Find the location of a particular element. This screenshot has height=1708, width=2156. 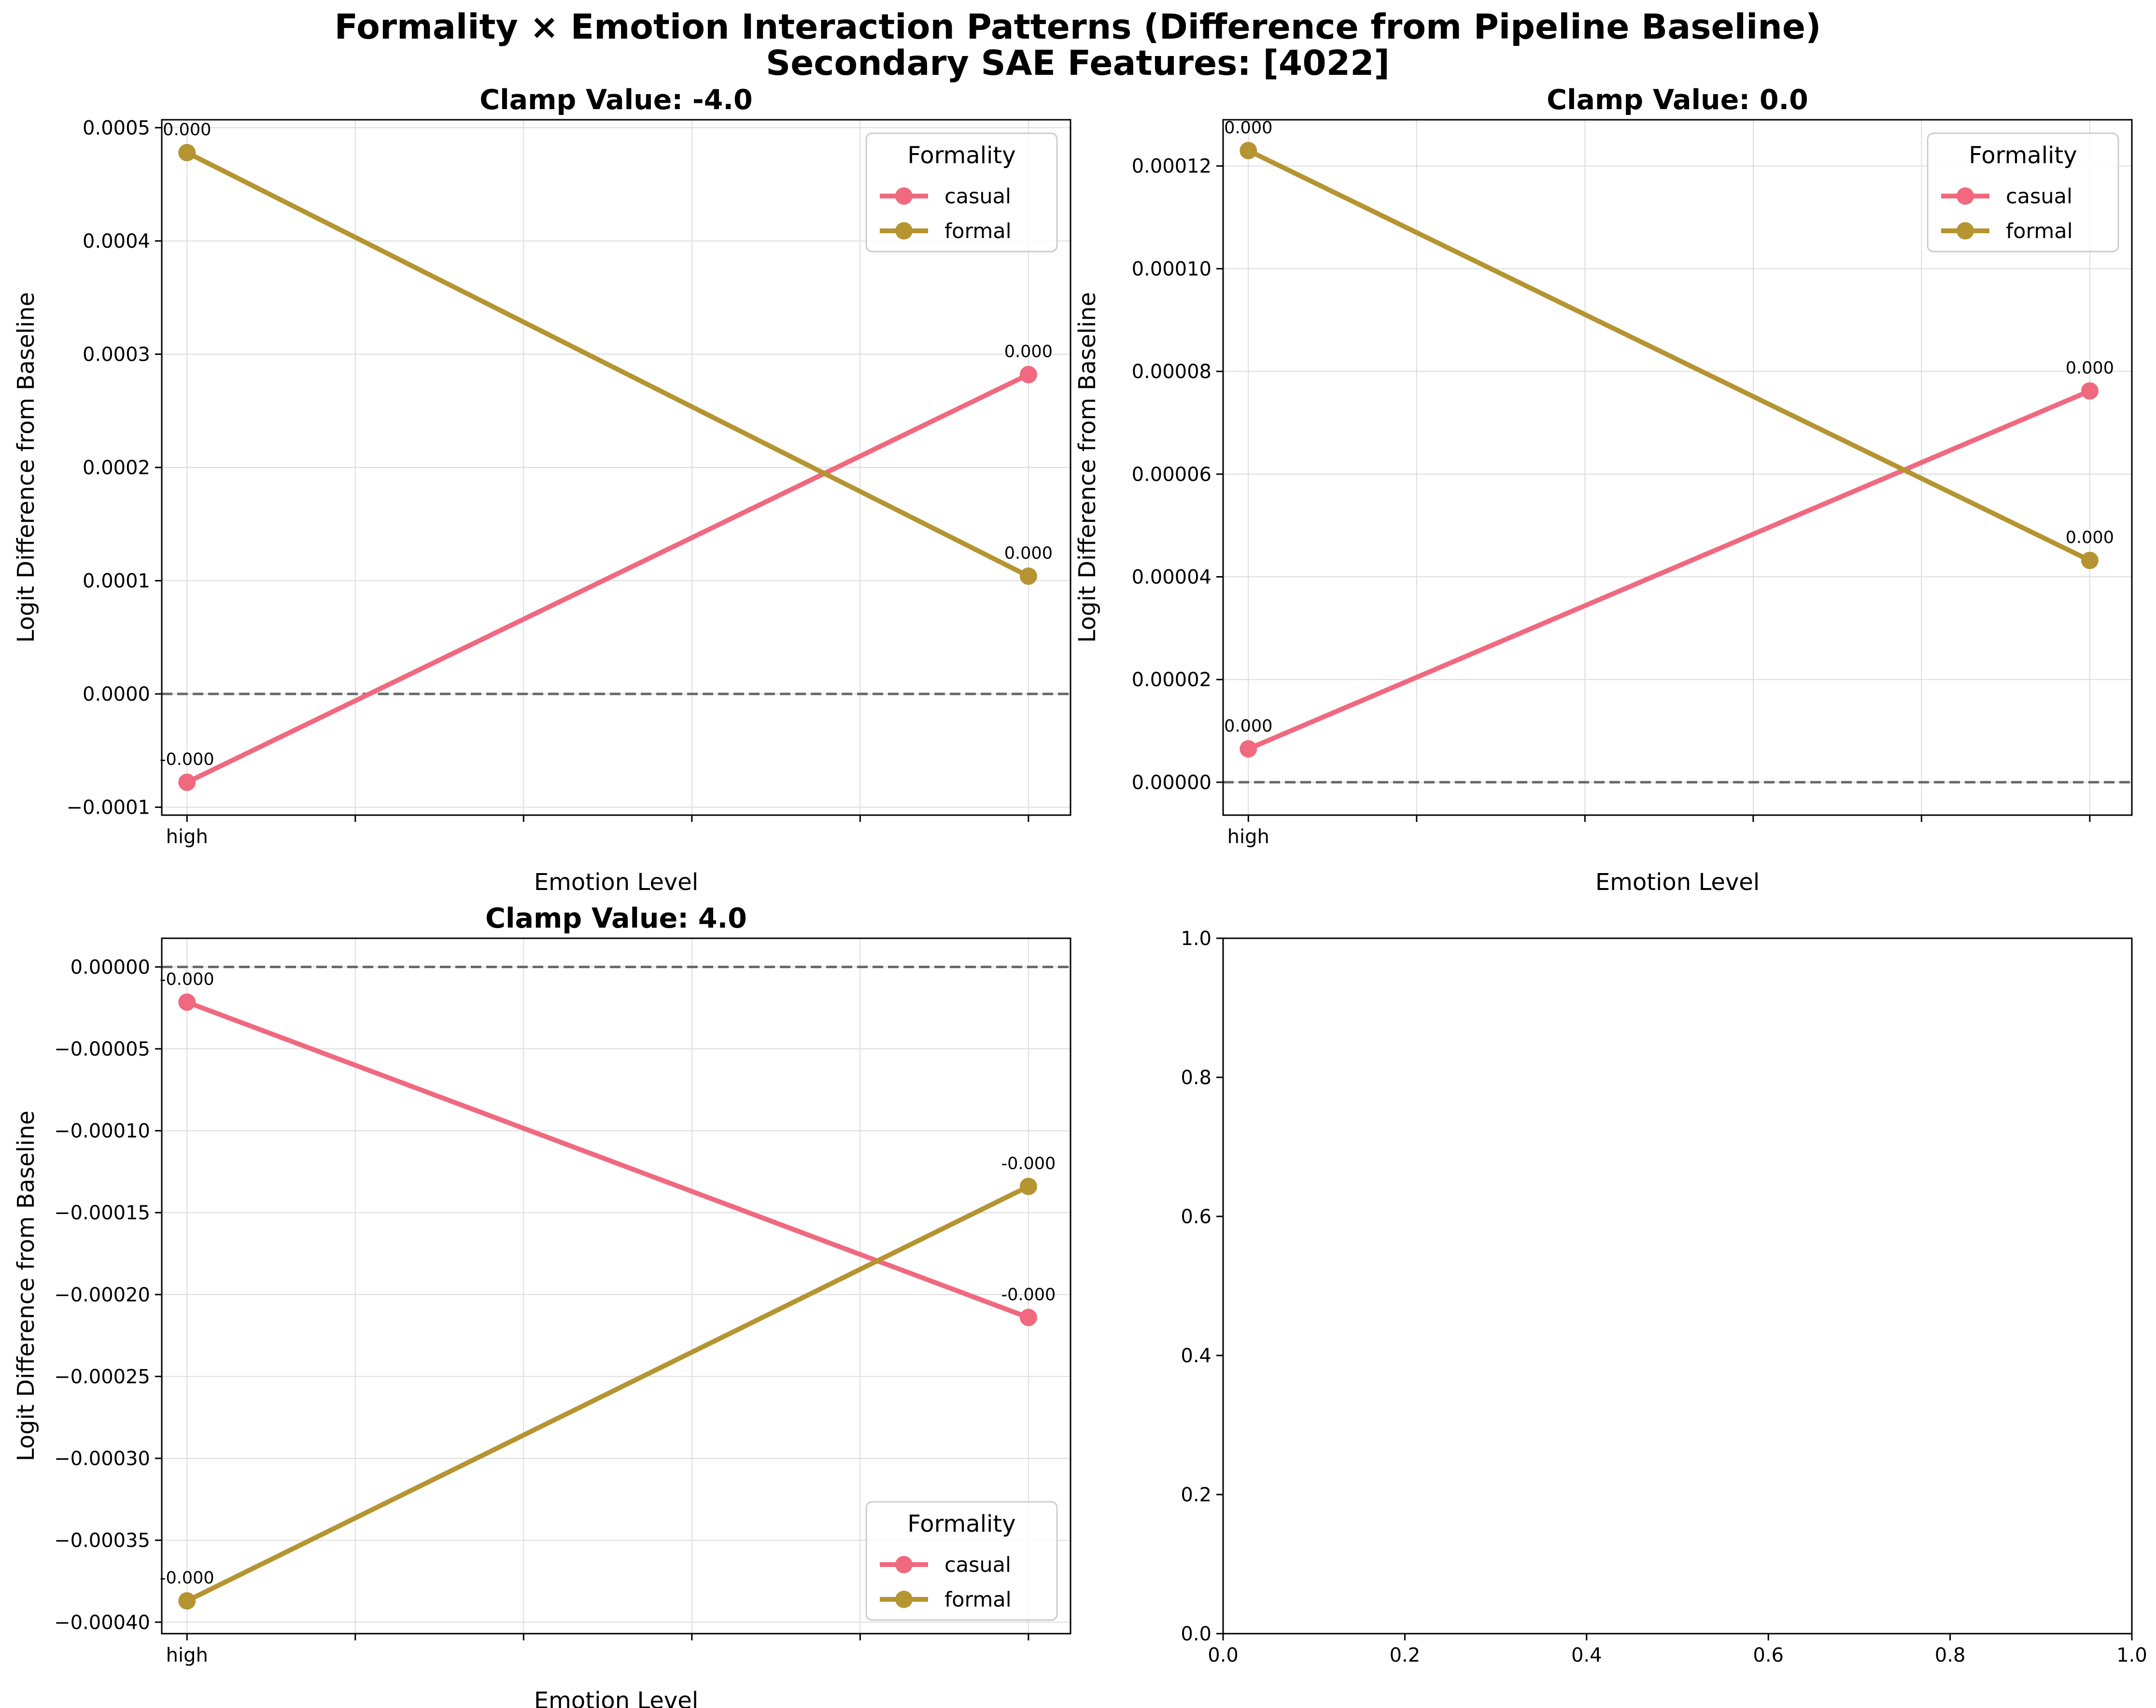

y-tick-label: 0.00006 is located at coordinates (1172, 475).